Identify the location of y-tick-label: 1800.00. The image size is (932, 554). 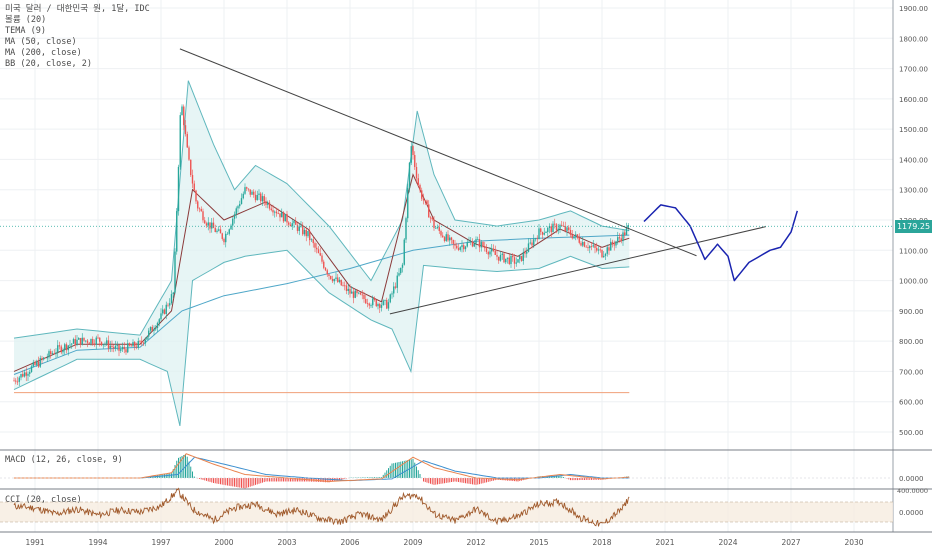
(913, 39).